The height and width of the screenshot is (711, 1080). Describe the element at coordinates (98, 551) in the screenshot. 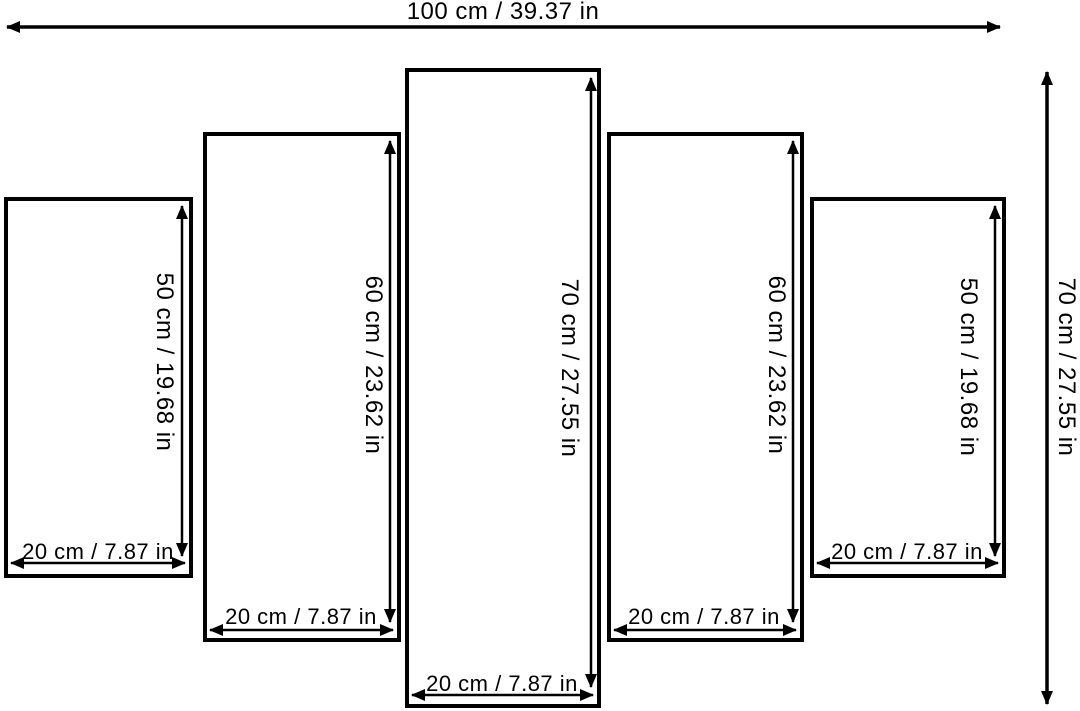

I see `panel-1-width-label: 20 cm / 7.87 in` at that location.